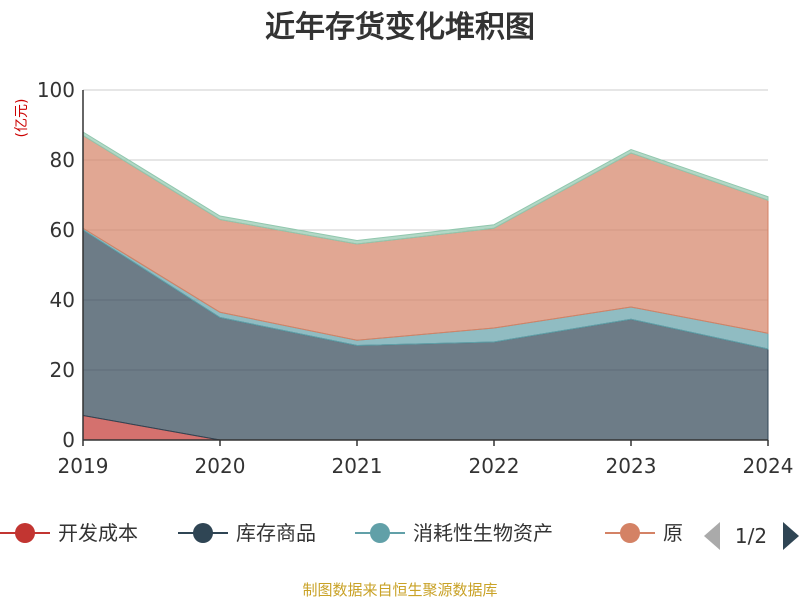 The image size is (800, 600). Describe the element at coordinates (400, 27) in the screenshot. I see `chart-title: 近年存货变化堆积图` at that location.